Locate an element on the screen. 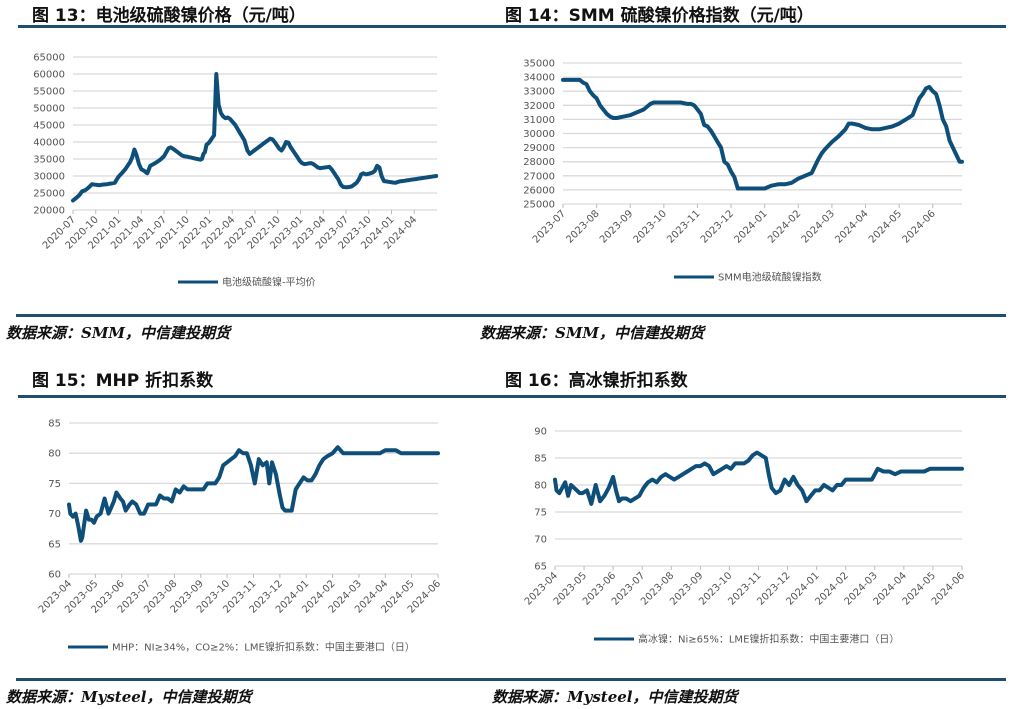  y-tick-label: 60 is located at coordinates (54, 575).